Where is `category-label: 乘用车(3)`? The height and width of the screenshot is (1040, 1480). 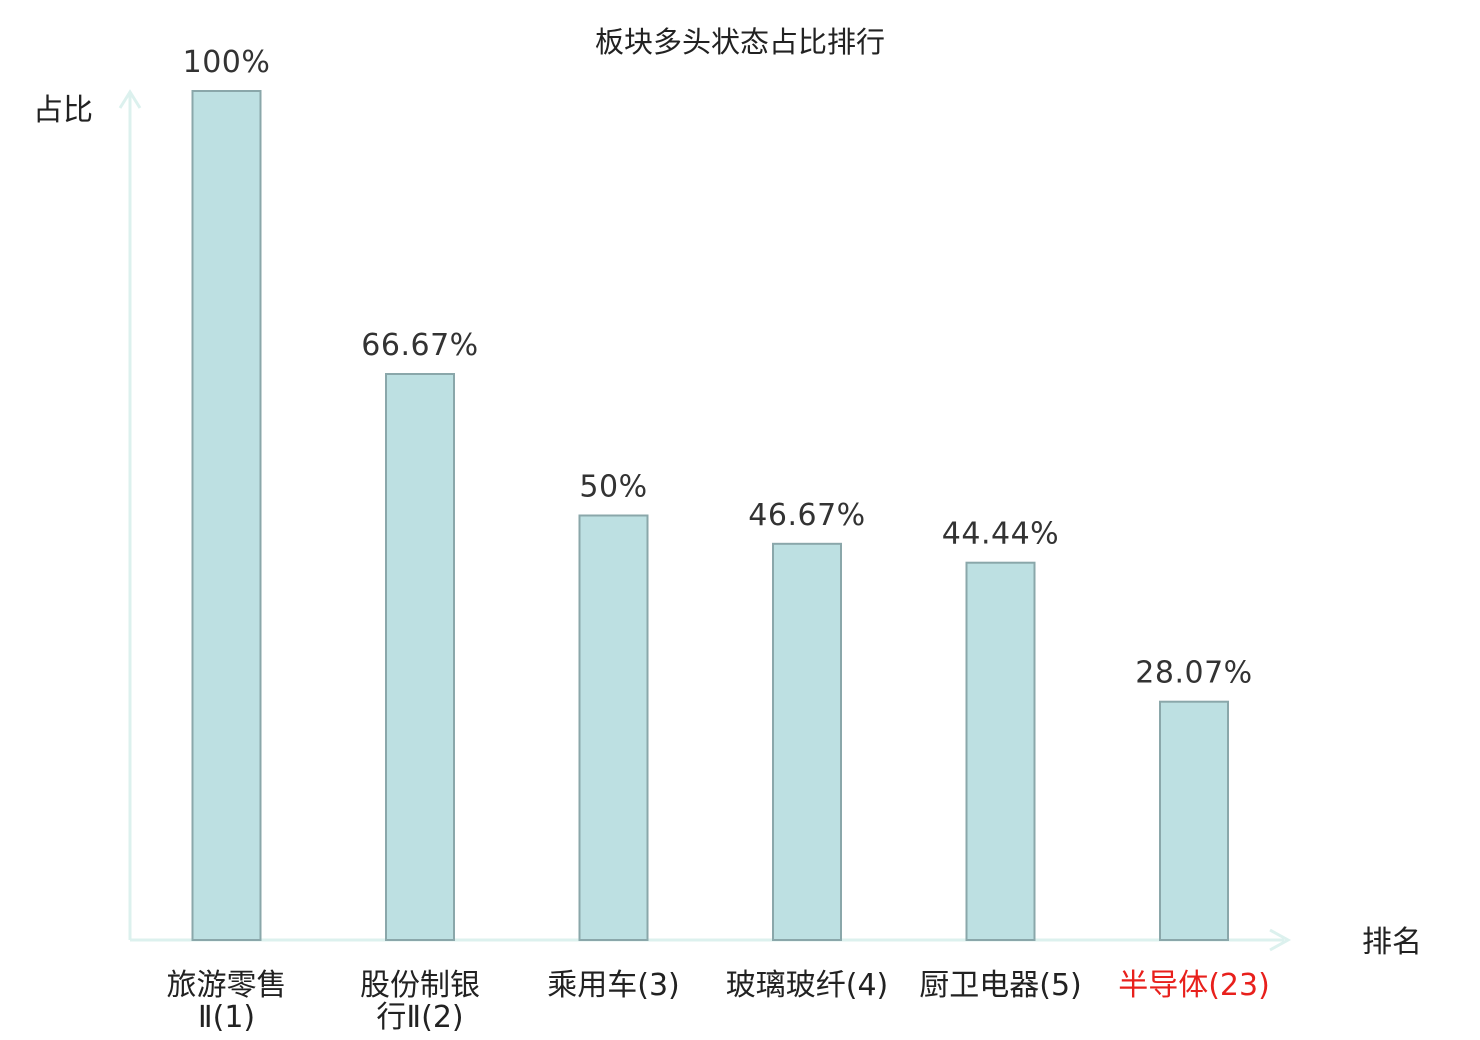 category-label: 乘用车(3) is located at coordinates (613, 985).